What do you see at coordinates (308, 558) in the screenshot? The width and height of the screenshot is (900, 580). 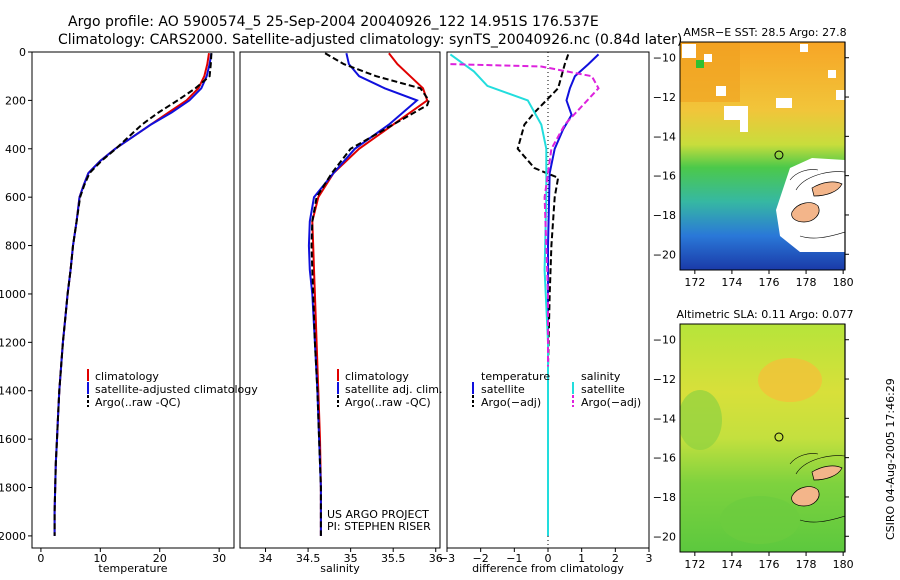 I see `x-tick-label: 34.5` at bounding box center [308, 558].